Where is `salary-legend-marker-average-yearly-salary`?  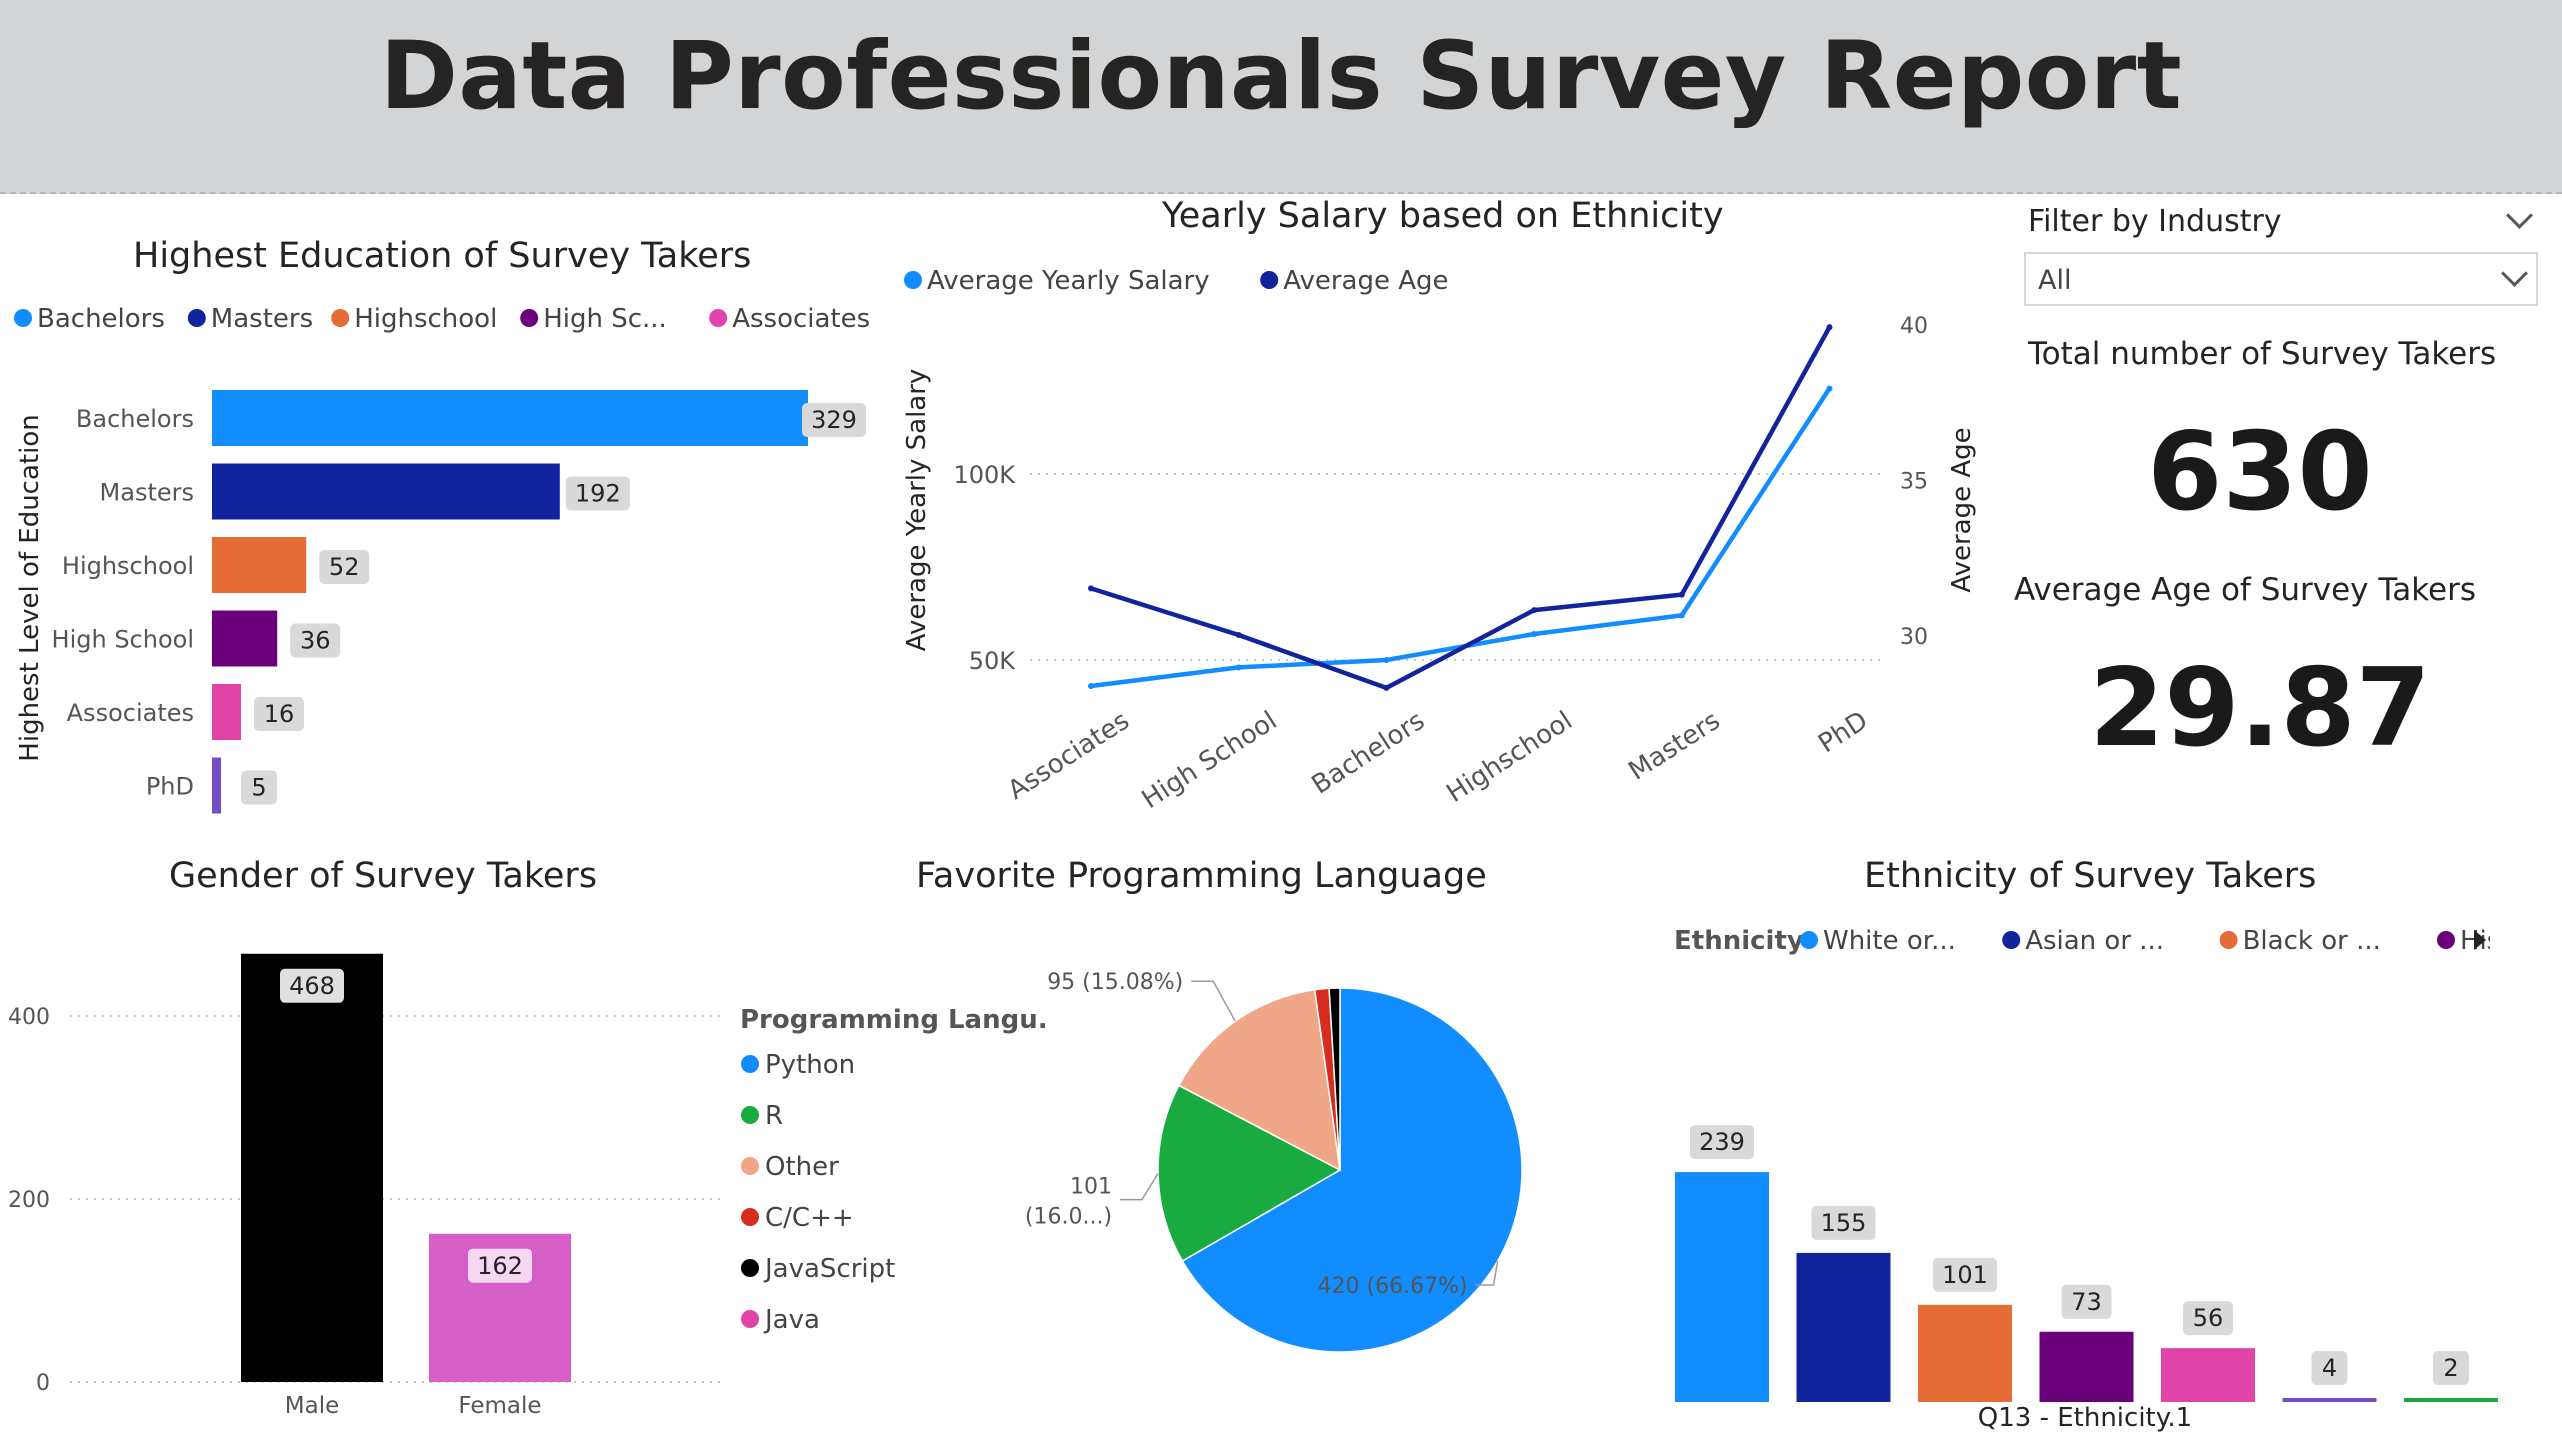 salary-legend-marker-average-yearly-salary is located at coordinates (913, 280).